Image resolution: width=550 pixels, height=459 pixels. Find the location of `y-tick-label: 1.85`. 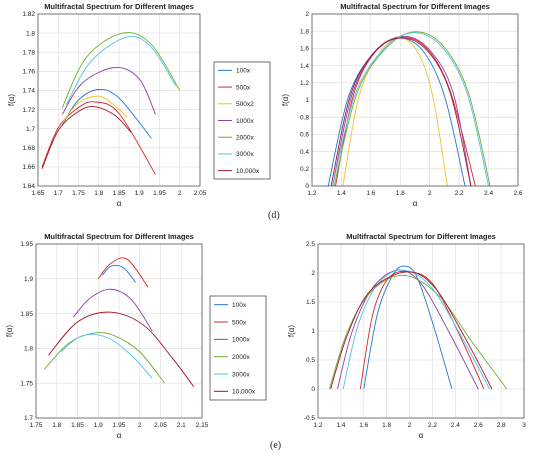

y-tick-label: 1.85 is located at coordinates (26, 314).